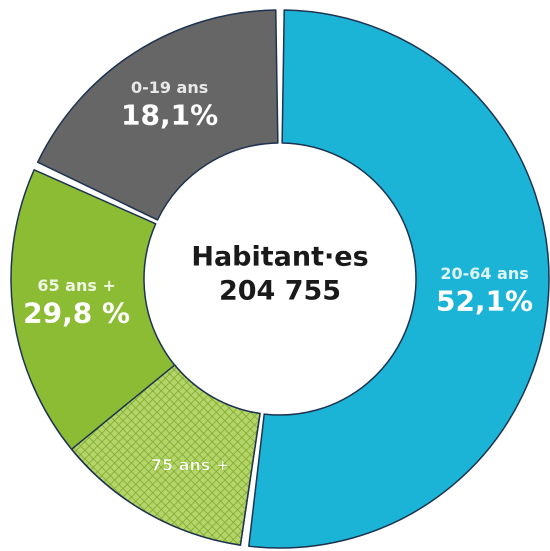 Image resolution: width=550 pixels, height=551 pixels. I want to click on slice-value: 52,1%, so click(484, 301).